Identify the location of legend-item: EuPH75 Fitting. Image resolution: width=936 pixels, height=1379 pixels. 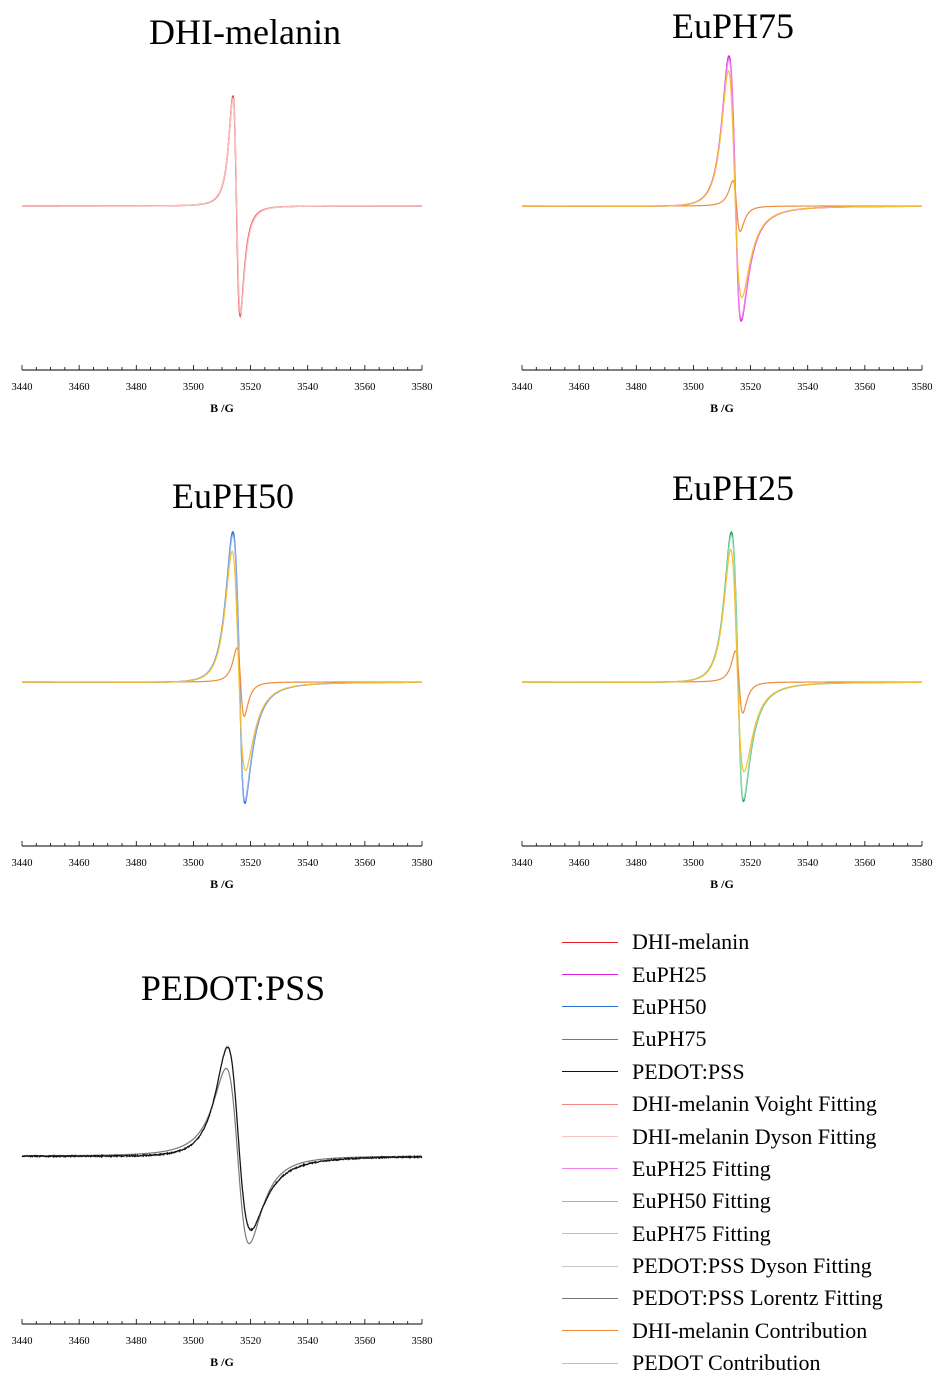
(748, 1234).